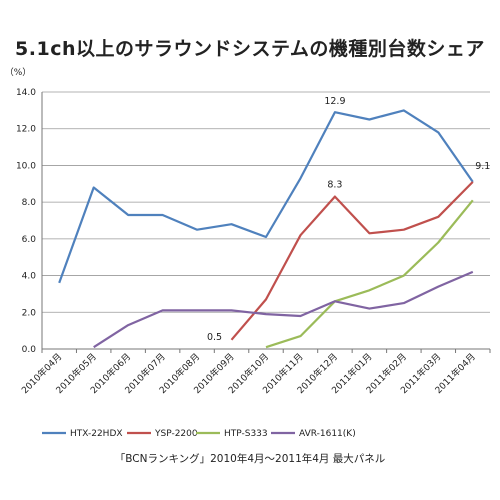 Image resolution: width=500 pixels, height=500 pixels. I want to click on chart-title: 5.1ch以上のサラウンドシステムの機種別台数シェア, so click(250, 49).